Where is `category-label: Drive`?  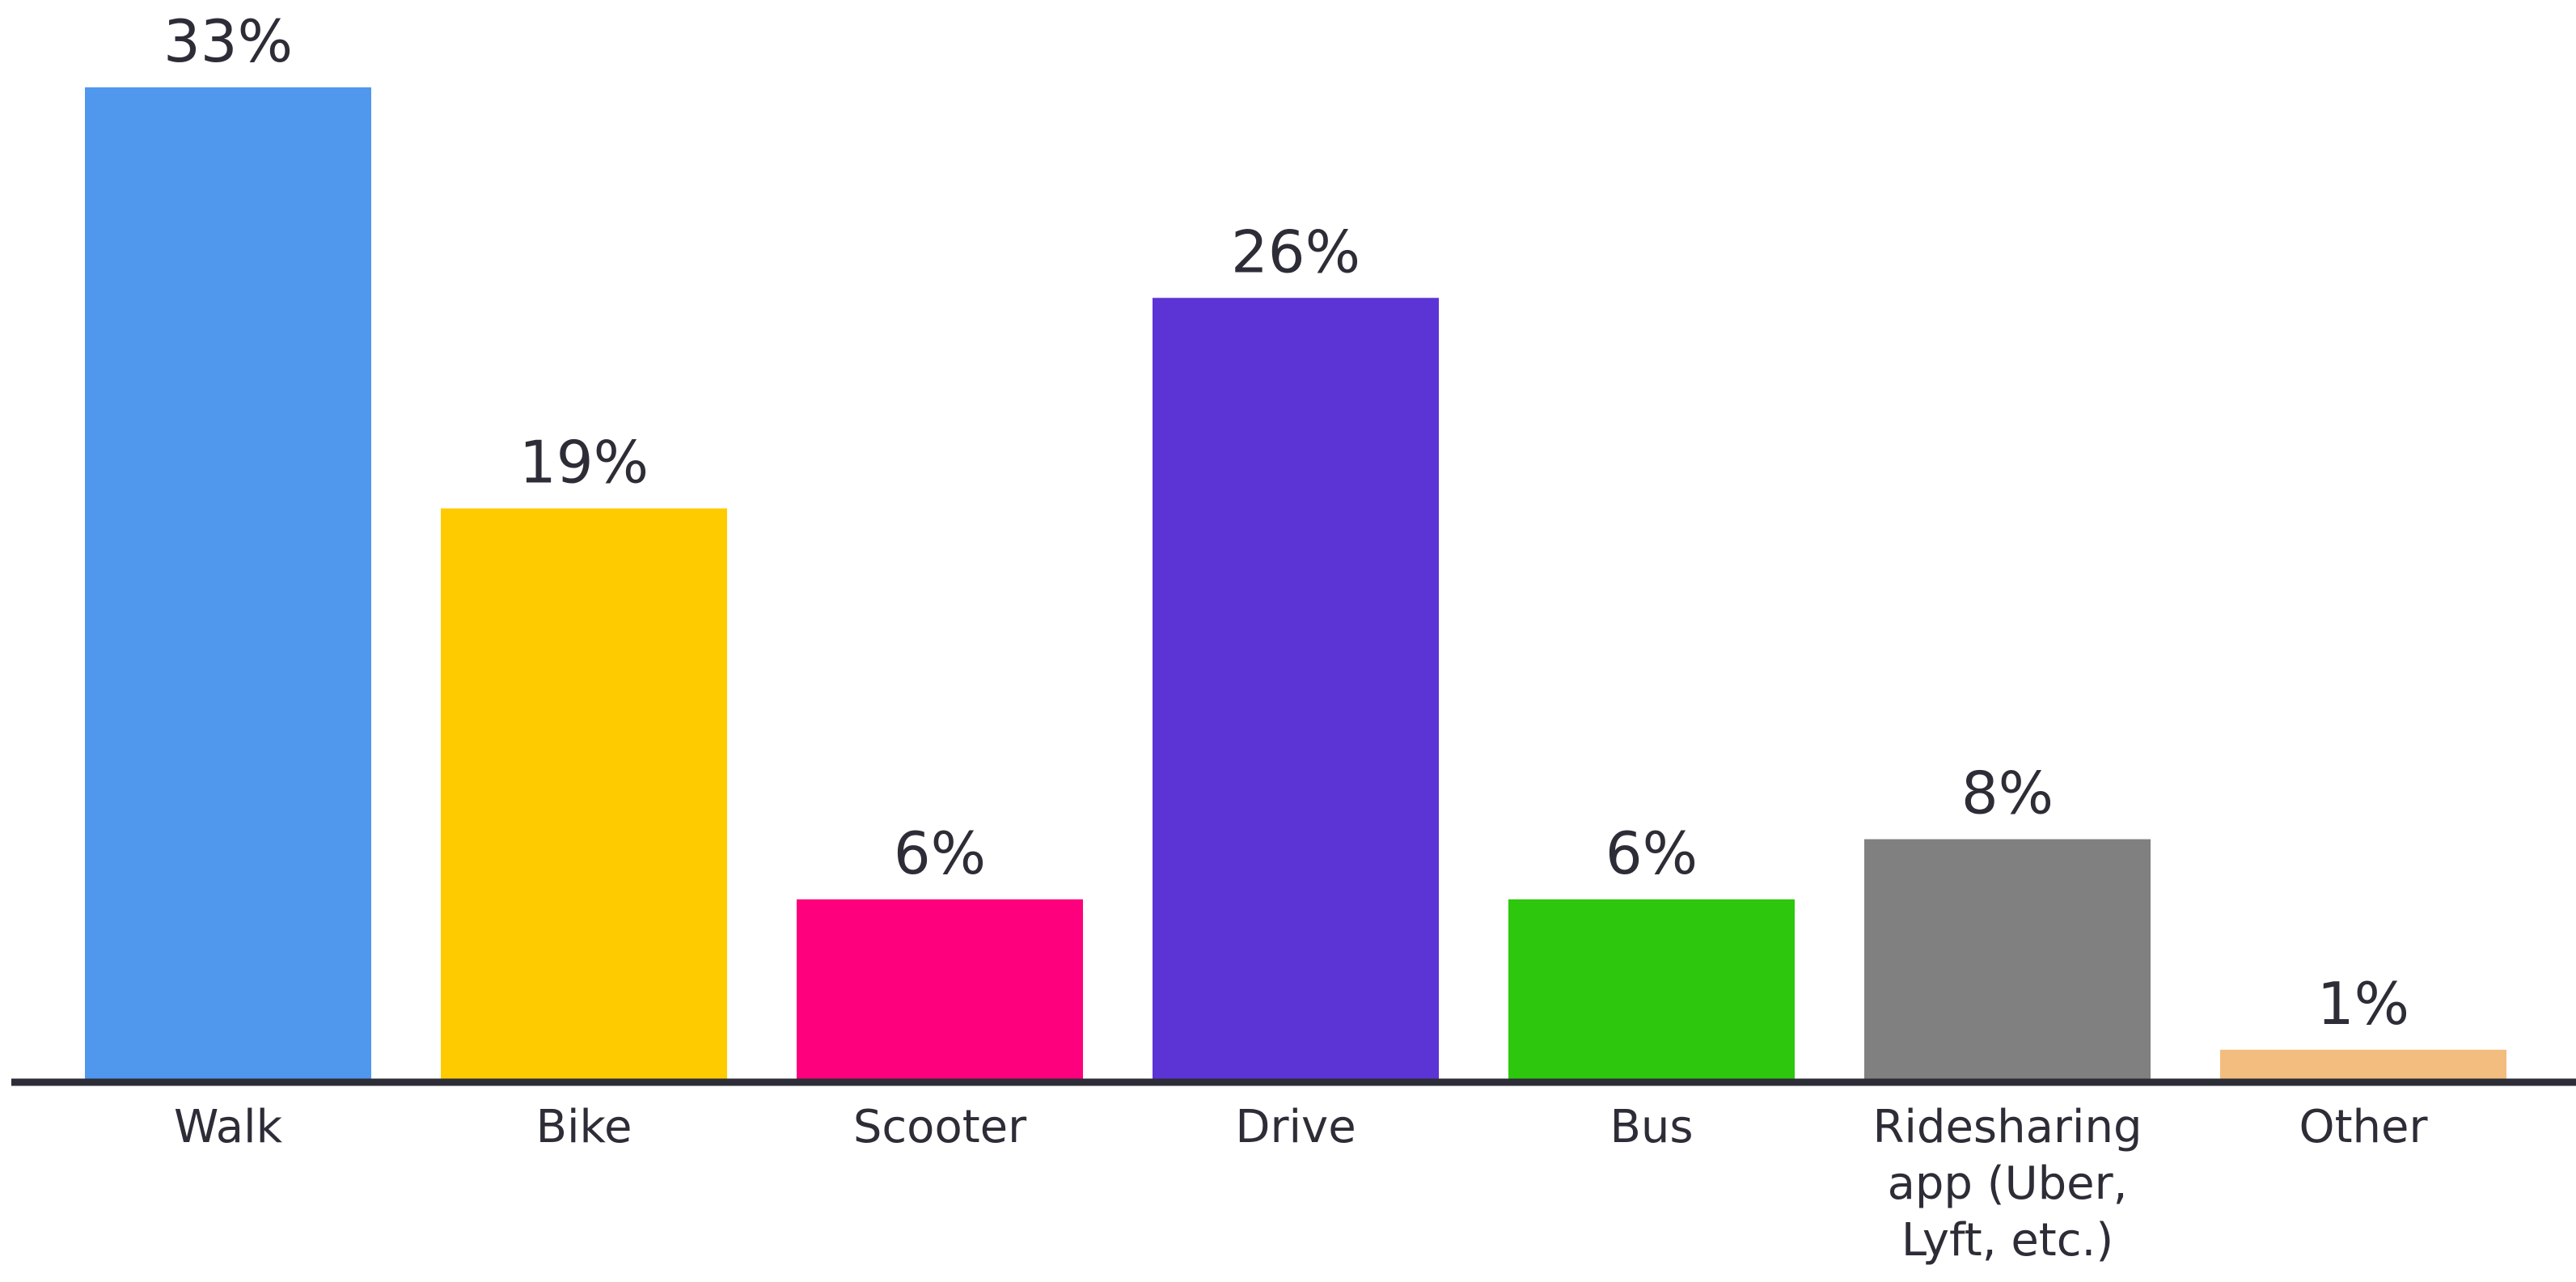
category-label: Drive is located at coordinates (1295, 1127).